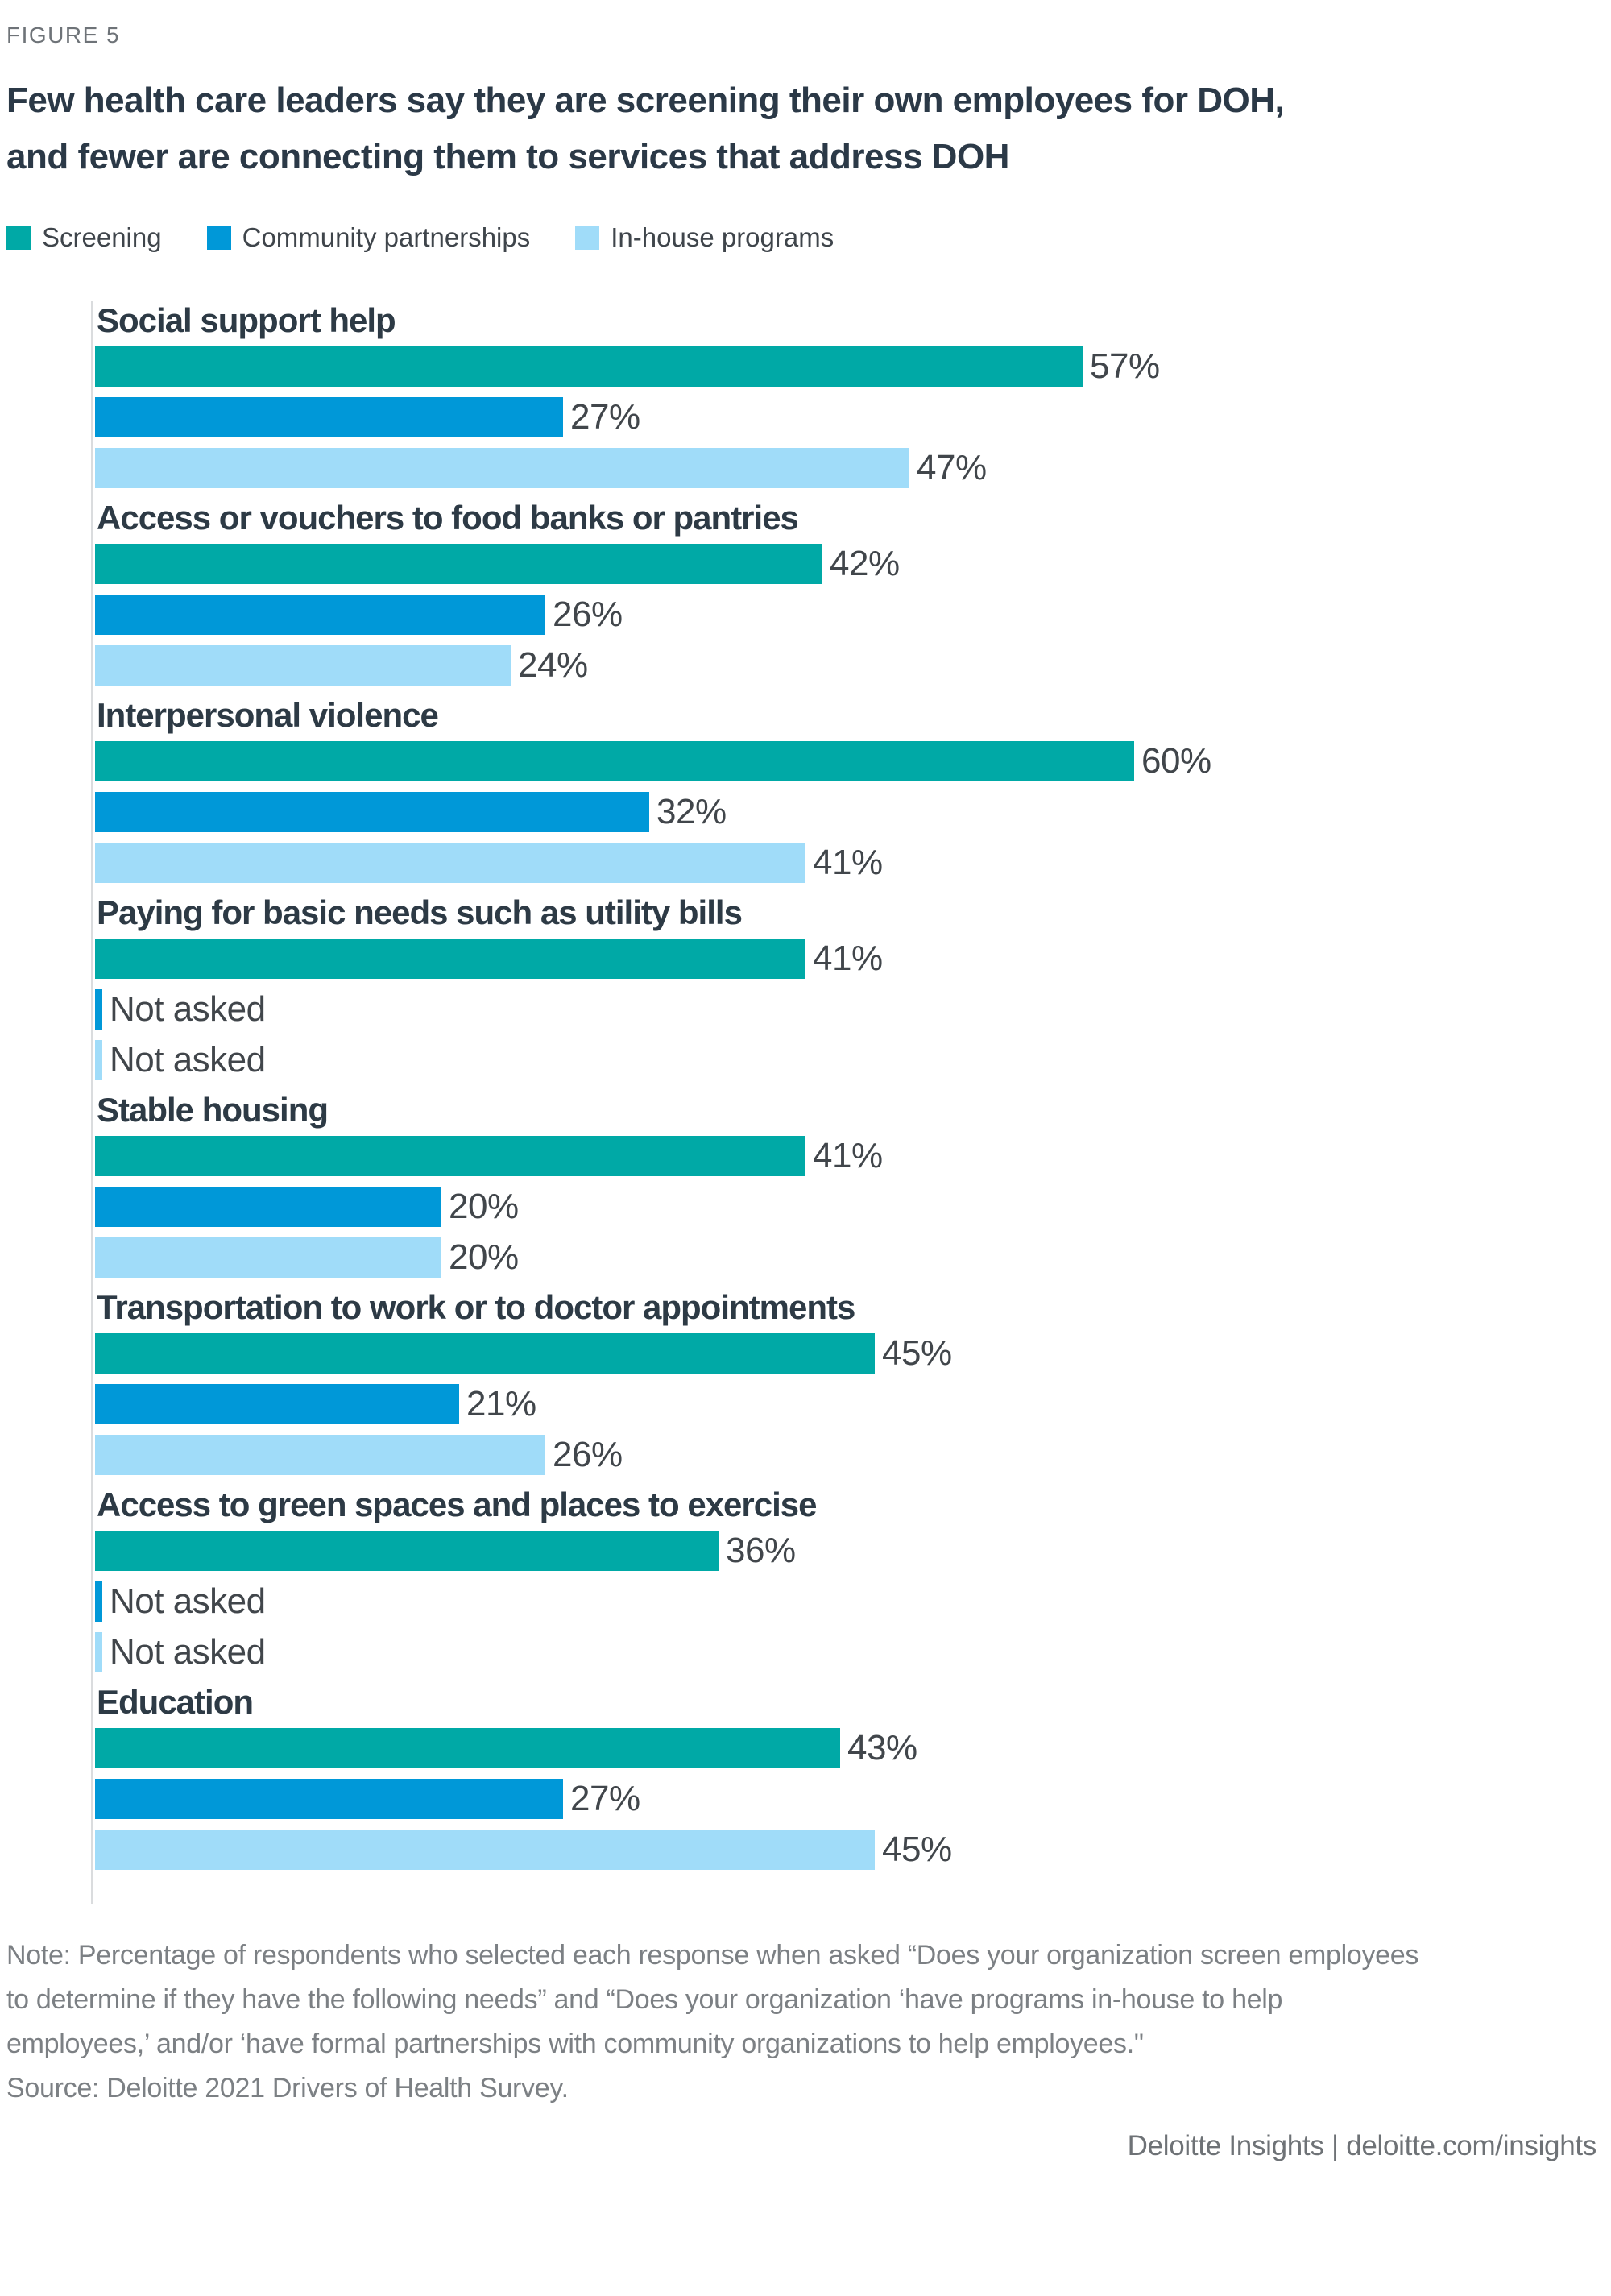 This screenshot has height=2296, width=1611. Describe the element at coordinates (501, 1404) in the screenshot. I see `bar-value-label: 21%` at that location.